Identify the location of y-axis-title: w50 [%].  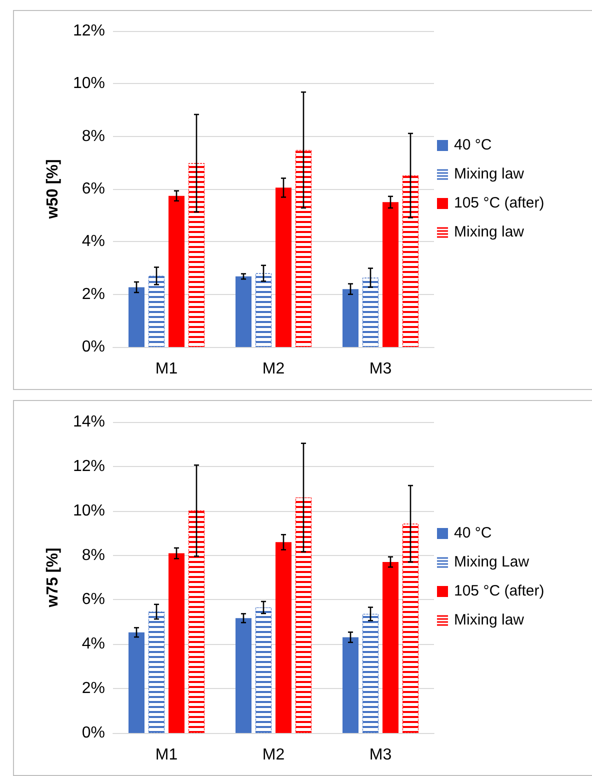
(53, 189).